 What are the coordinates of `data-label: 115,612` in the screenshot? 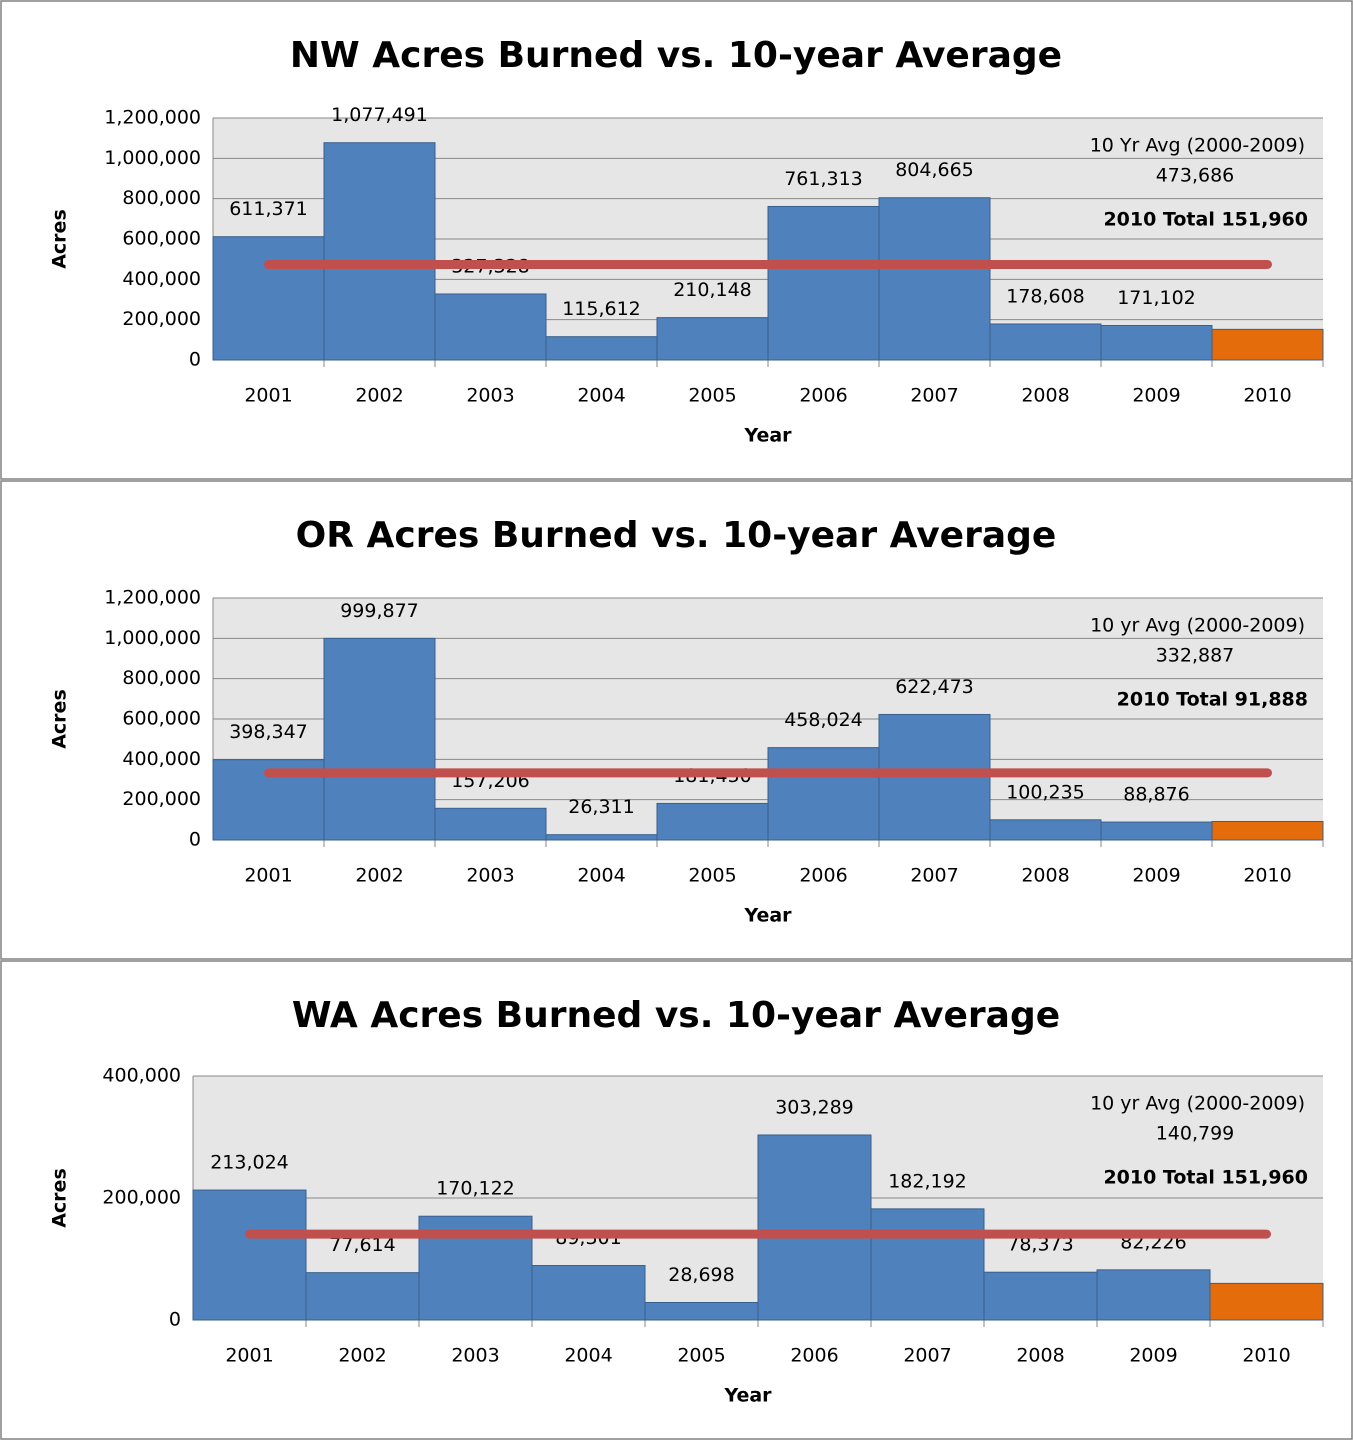 It's located at (601, 309).